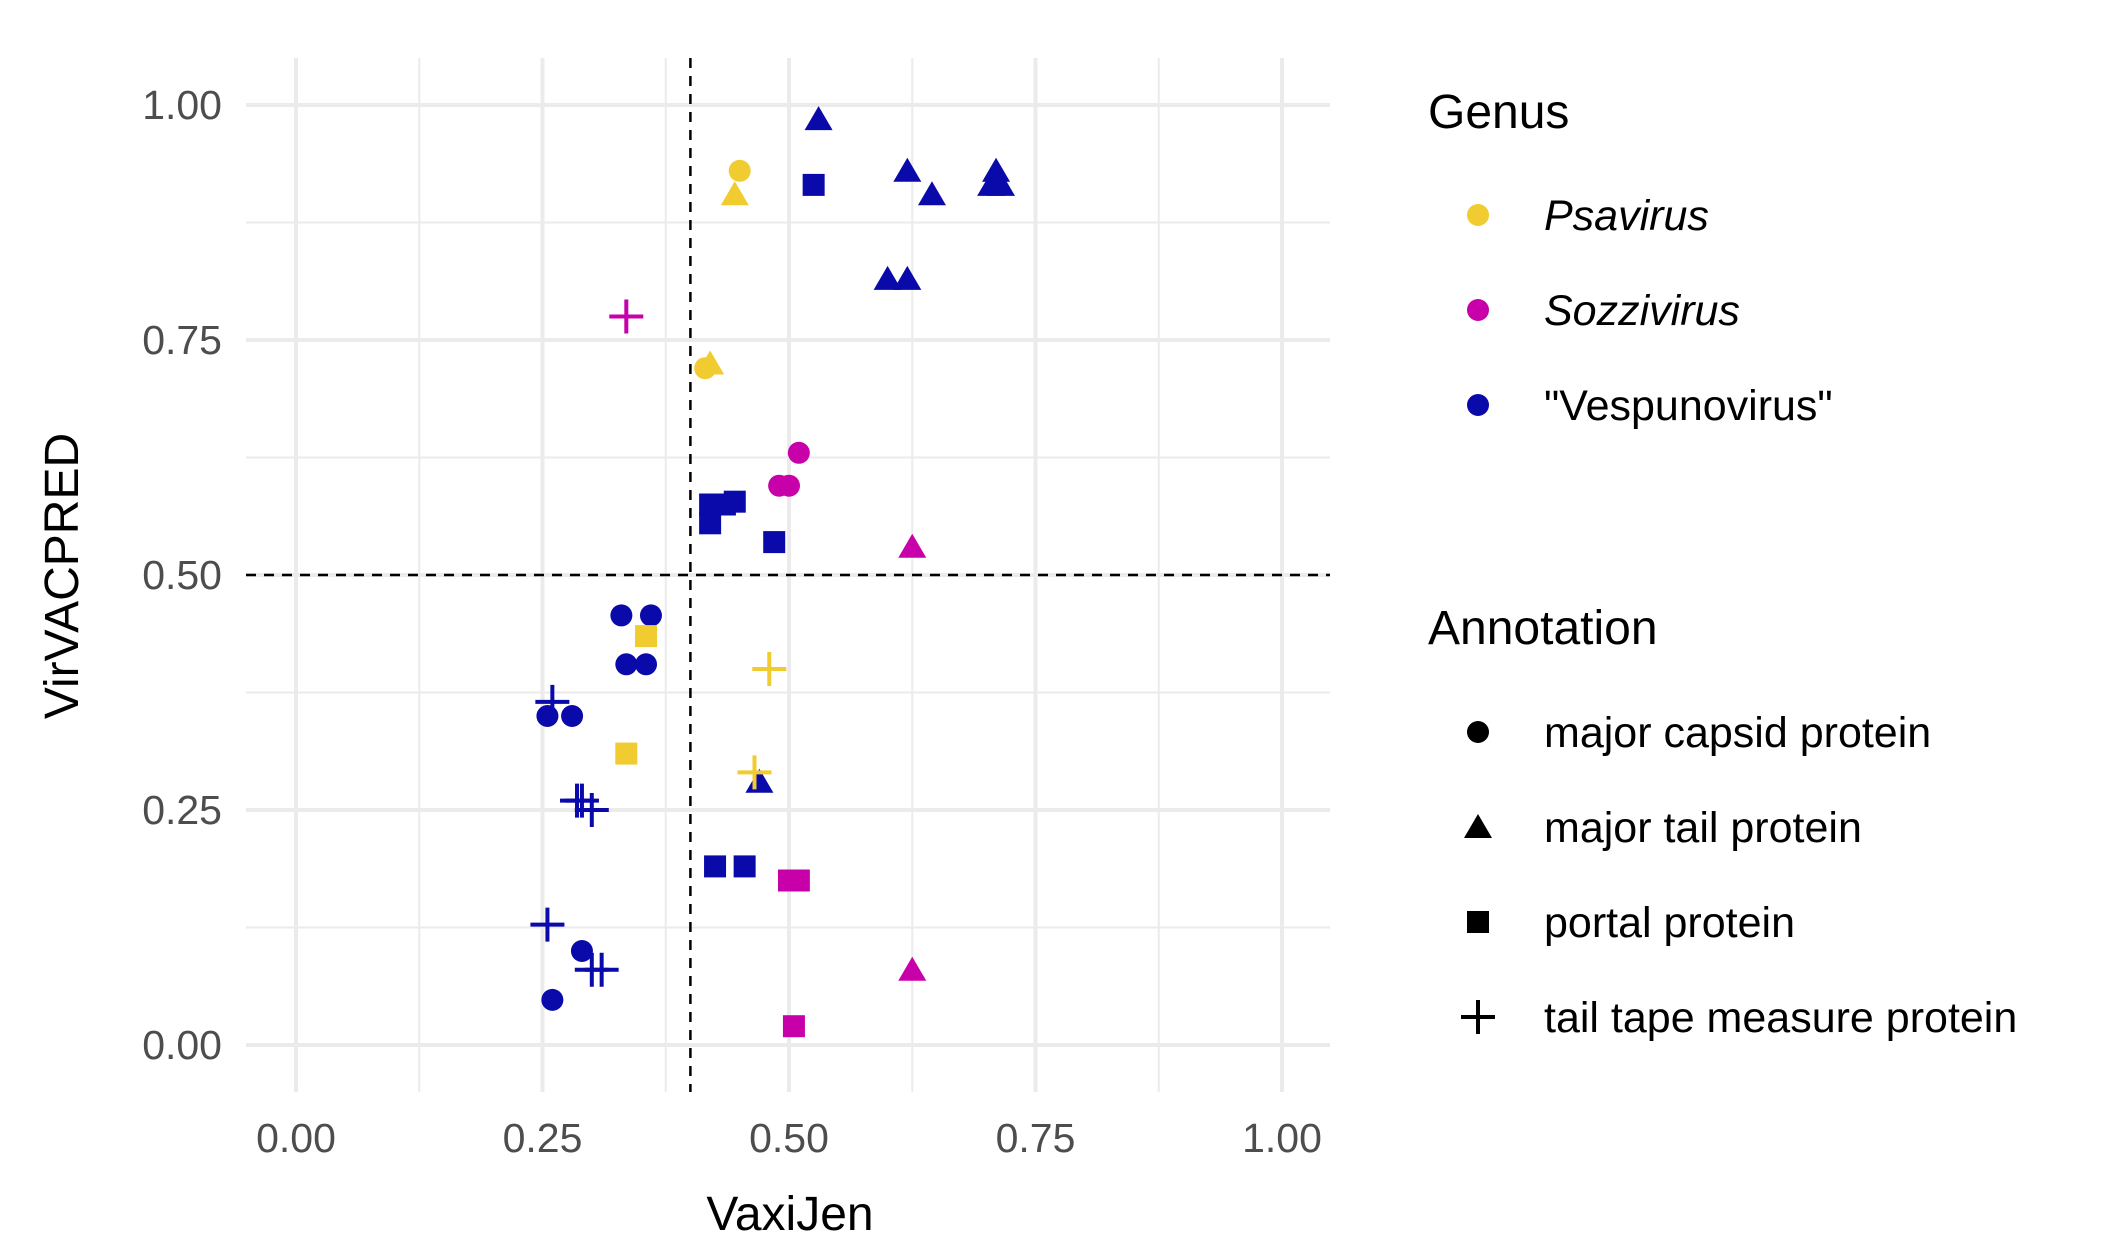  What do you see at coordinates (789, 1214) in the screenshot?
I see `x-axis-title: VaxiJen` at bounding box center [789, 1214].